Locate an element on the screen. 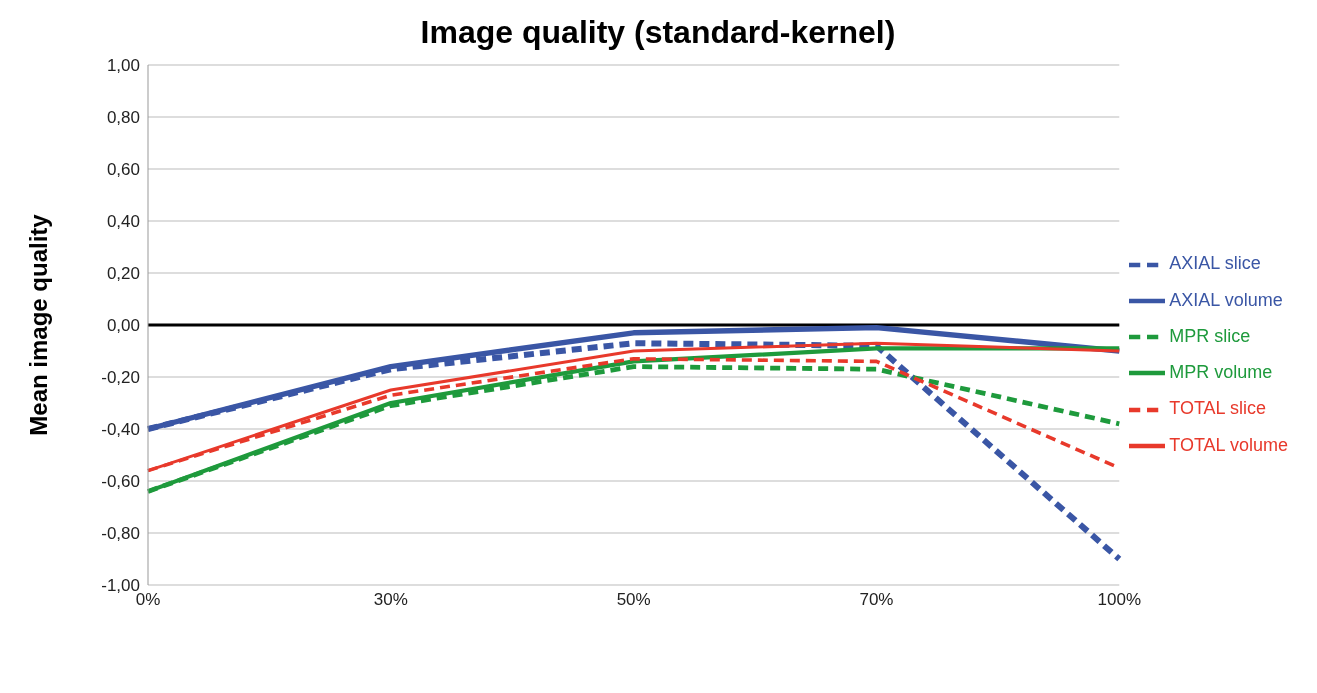 The image size is (1317, 693). legend-label: AXIAL slice is located at coordinates (1215, 263).